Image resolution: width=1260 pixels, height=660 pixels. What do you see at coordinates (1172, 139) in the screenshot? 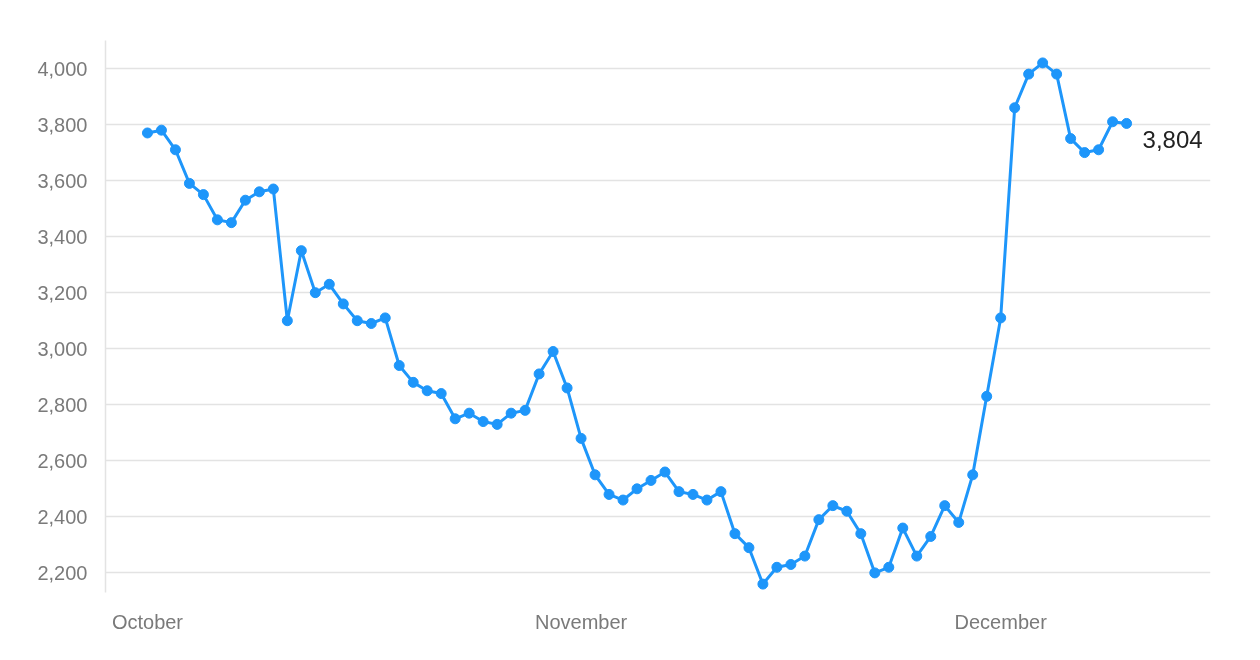
I see `data-label: 3,804` at bounding box center [1172, 139].